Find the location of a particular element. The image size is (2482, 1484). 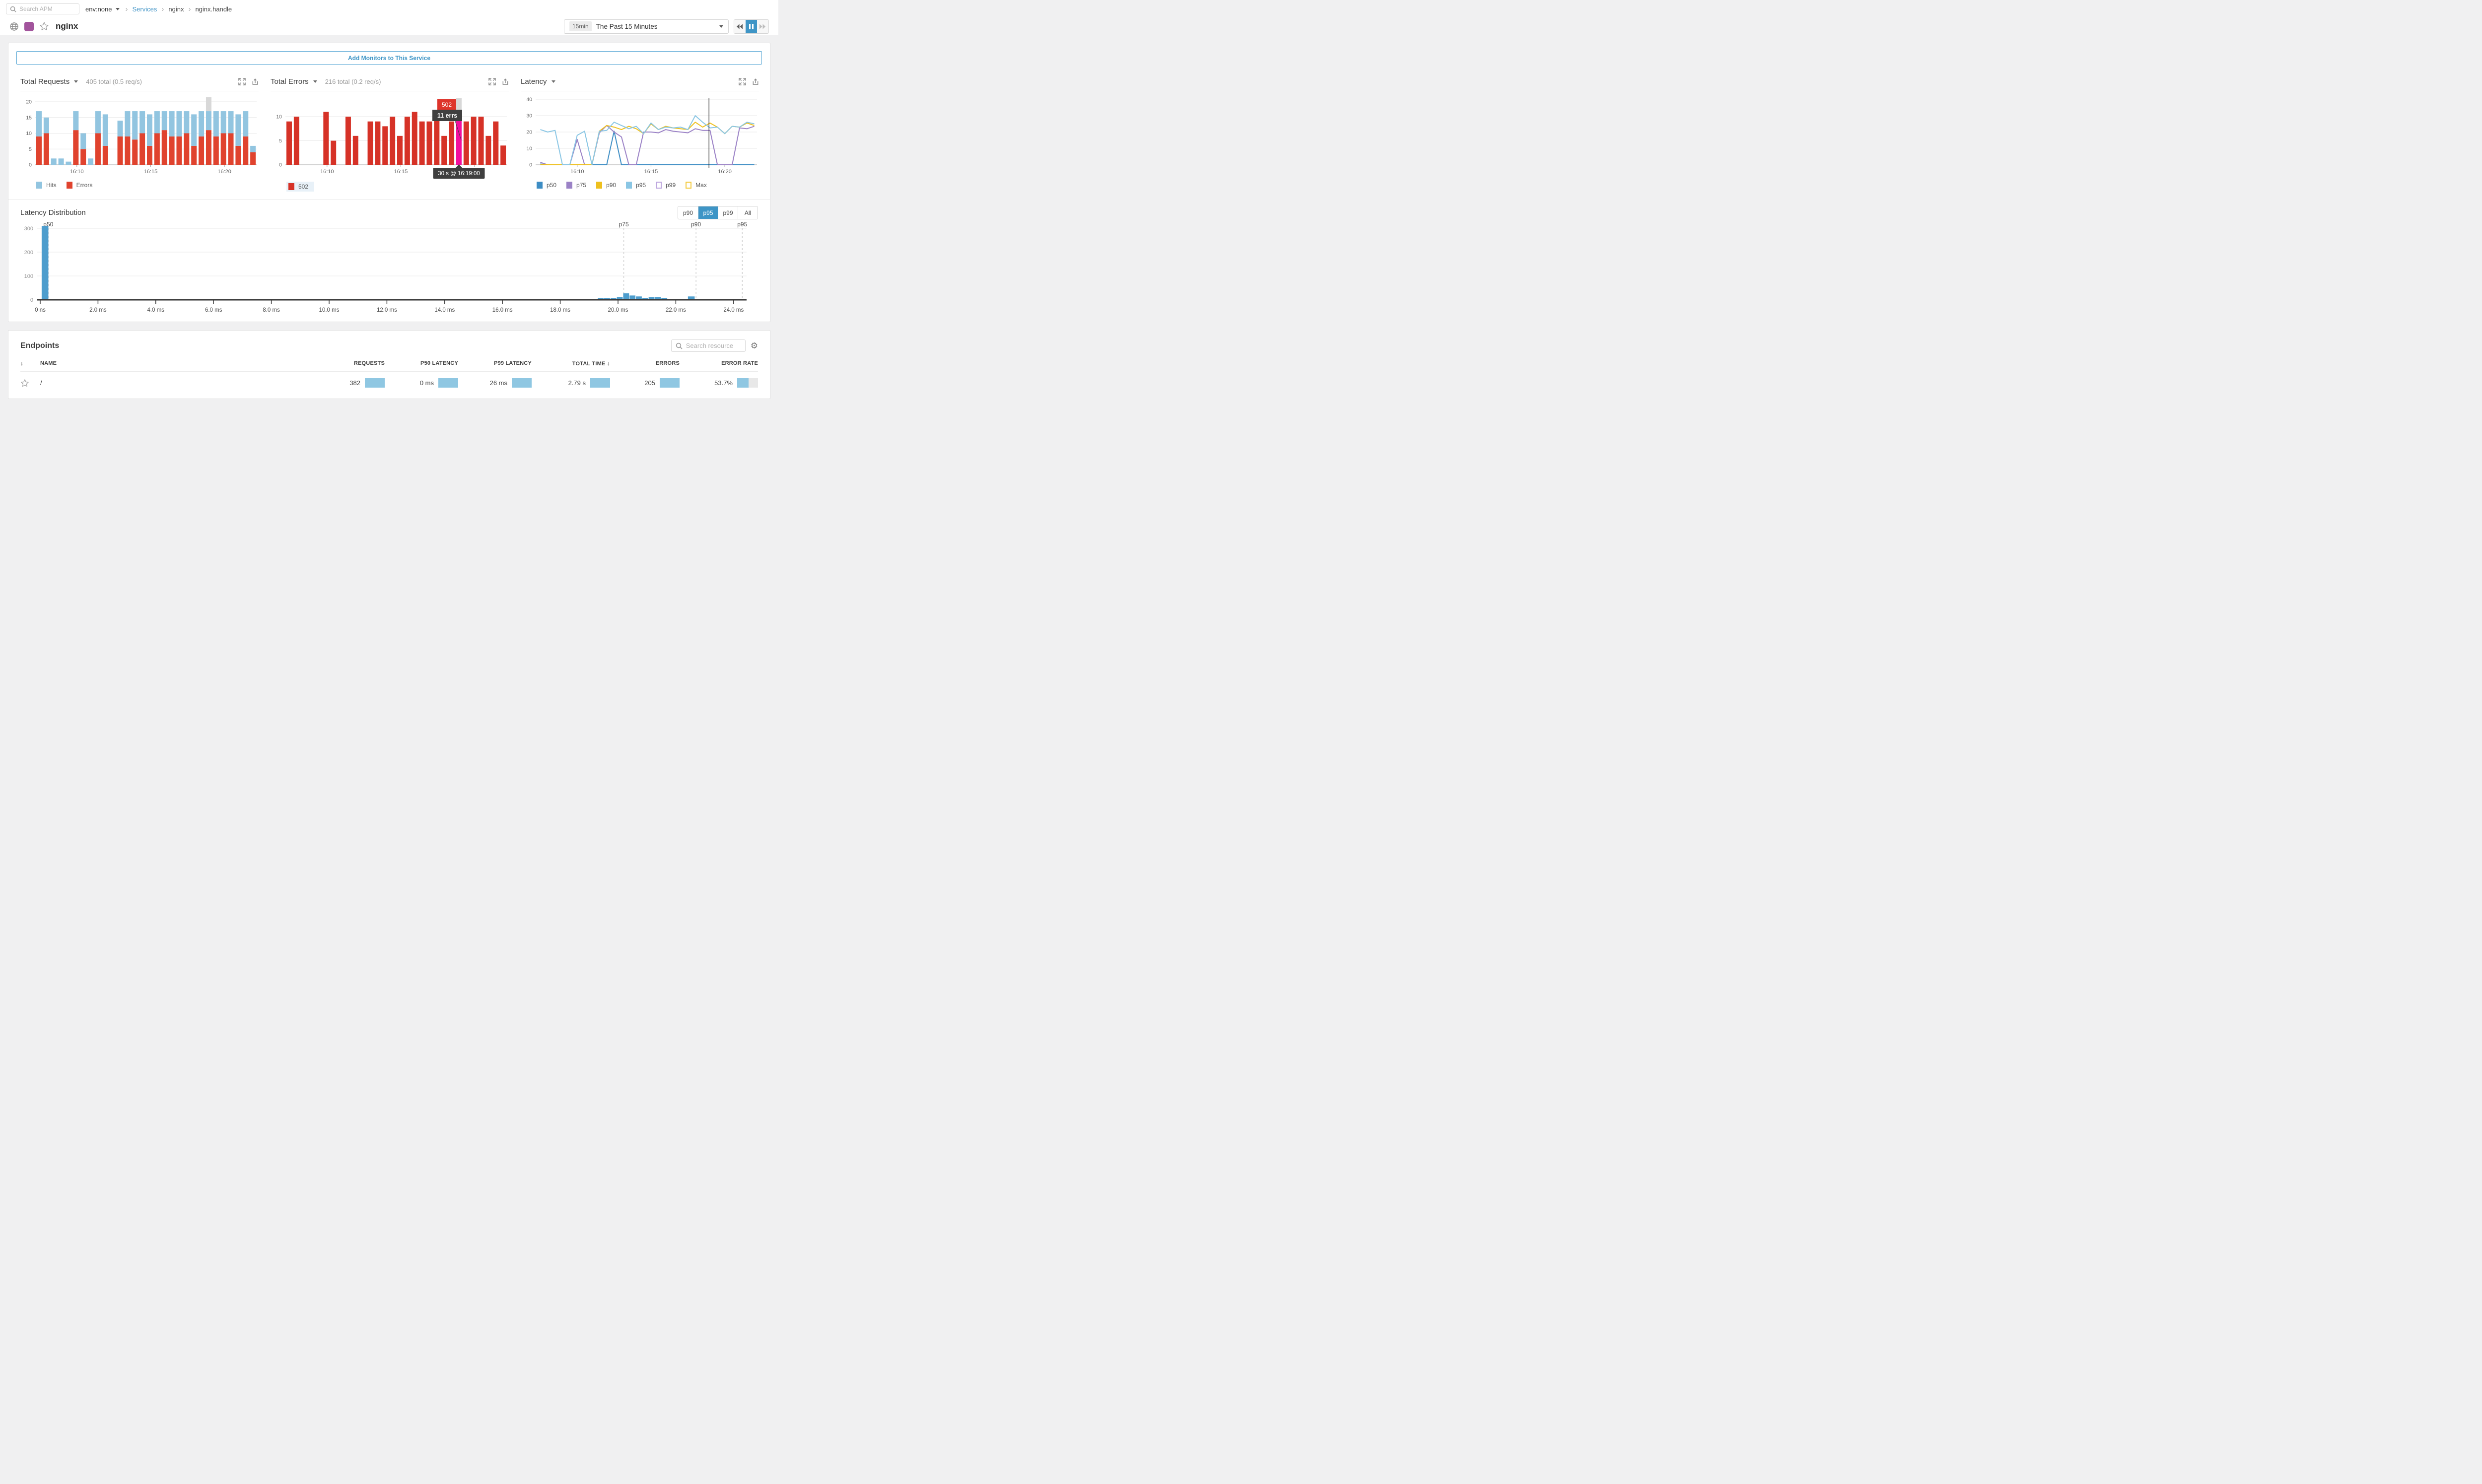

legend-item-Errors: Errors is located at coordinates (79, 185).